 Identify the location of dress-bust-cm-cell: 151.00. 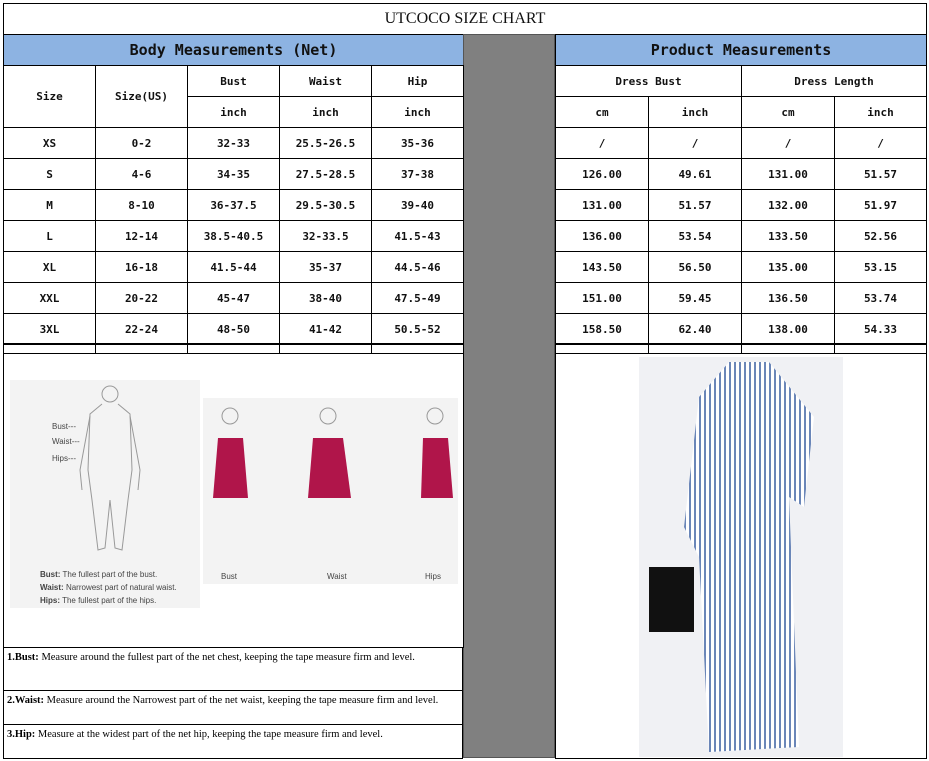
(602, 298).